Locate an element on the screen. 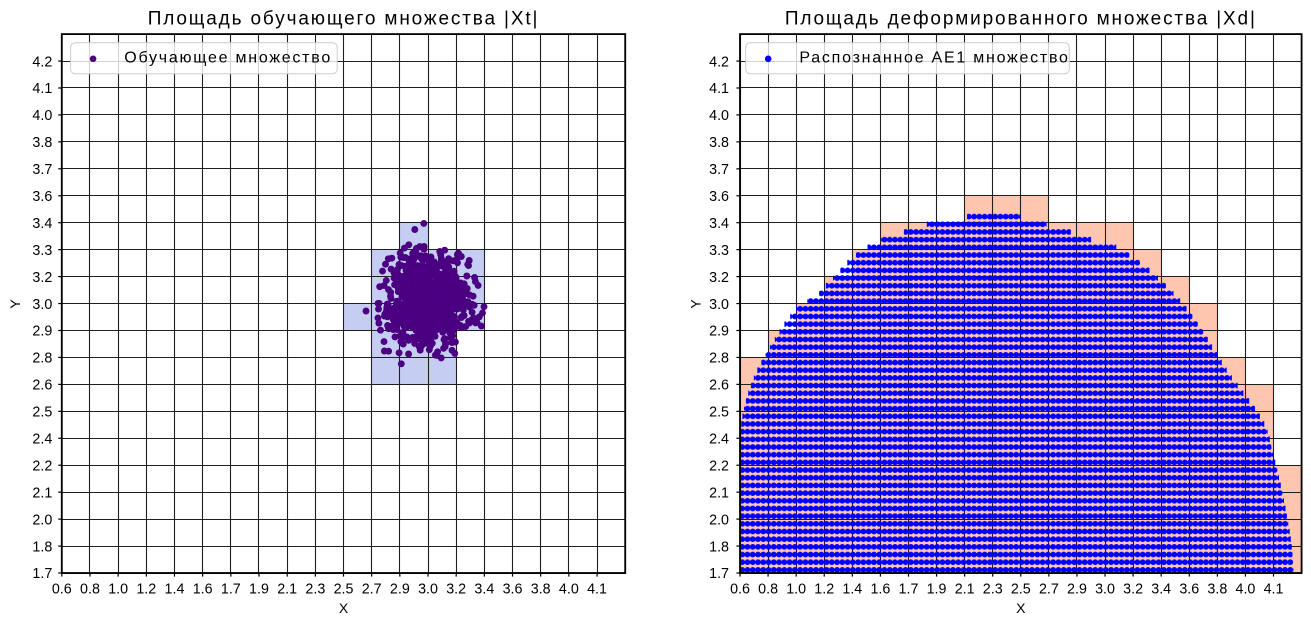 Image resolution: width=1311 pixels, height=626 pixels. svg-text: Распознанное AE1 множество is located at coordinates (934, 57).